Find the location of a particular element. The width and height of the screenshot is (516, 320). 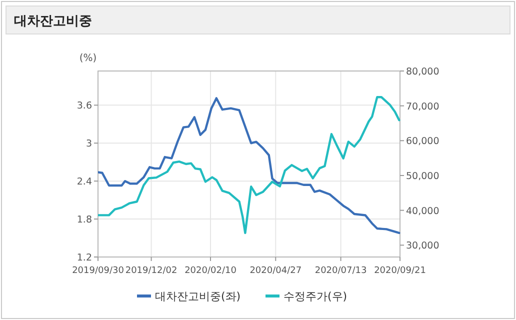

y2-tick-label: 40,000 is located at coordinates (423, 211).